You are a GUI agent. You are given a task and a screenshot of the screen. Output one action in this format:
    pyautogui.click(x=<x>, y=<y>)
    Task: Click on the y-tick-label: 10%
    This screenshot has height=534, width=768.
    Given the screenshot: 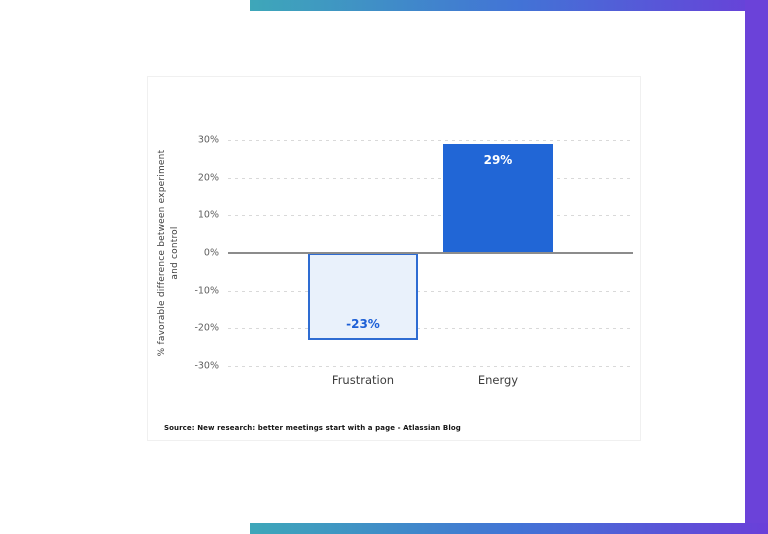 What is the action you would take?
    pyautogui.click(x=208, y=215)
    